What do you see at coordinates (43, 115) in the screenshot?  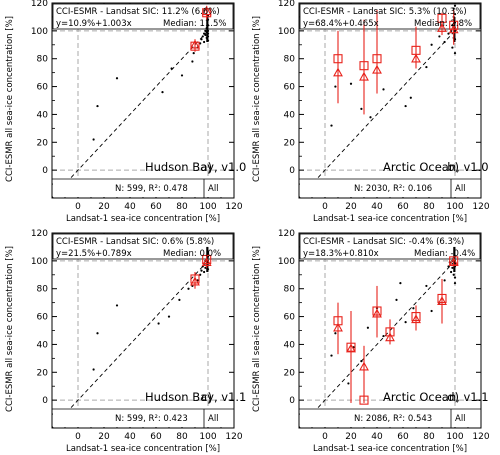 I see `y-tick-label: 40` at bounding box center [43, 115].